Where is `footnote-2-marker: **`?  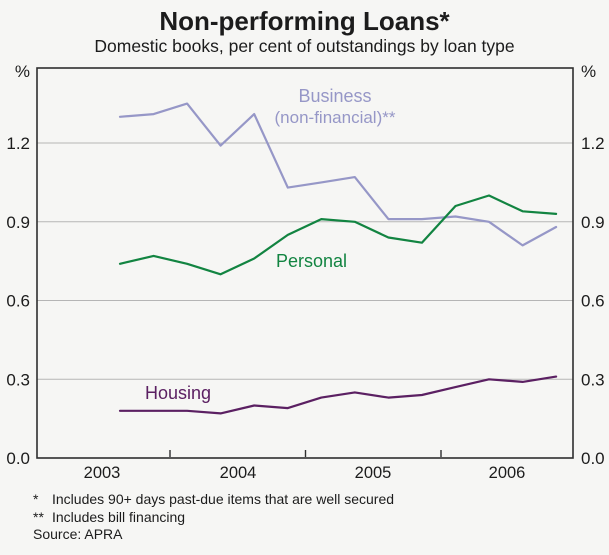 footnote-2-marker: ** is located at coordinates (38, 516).